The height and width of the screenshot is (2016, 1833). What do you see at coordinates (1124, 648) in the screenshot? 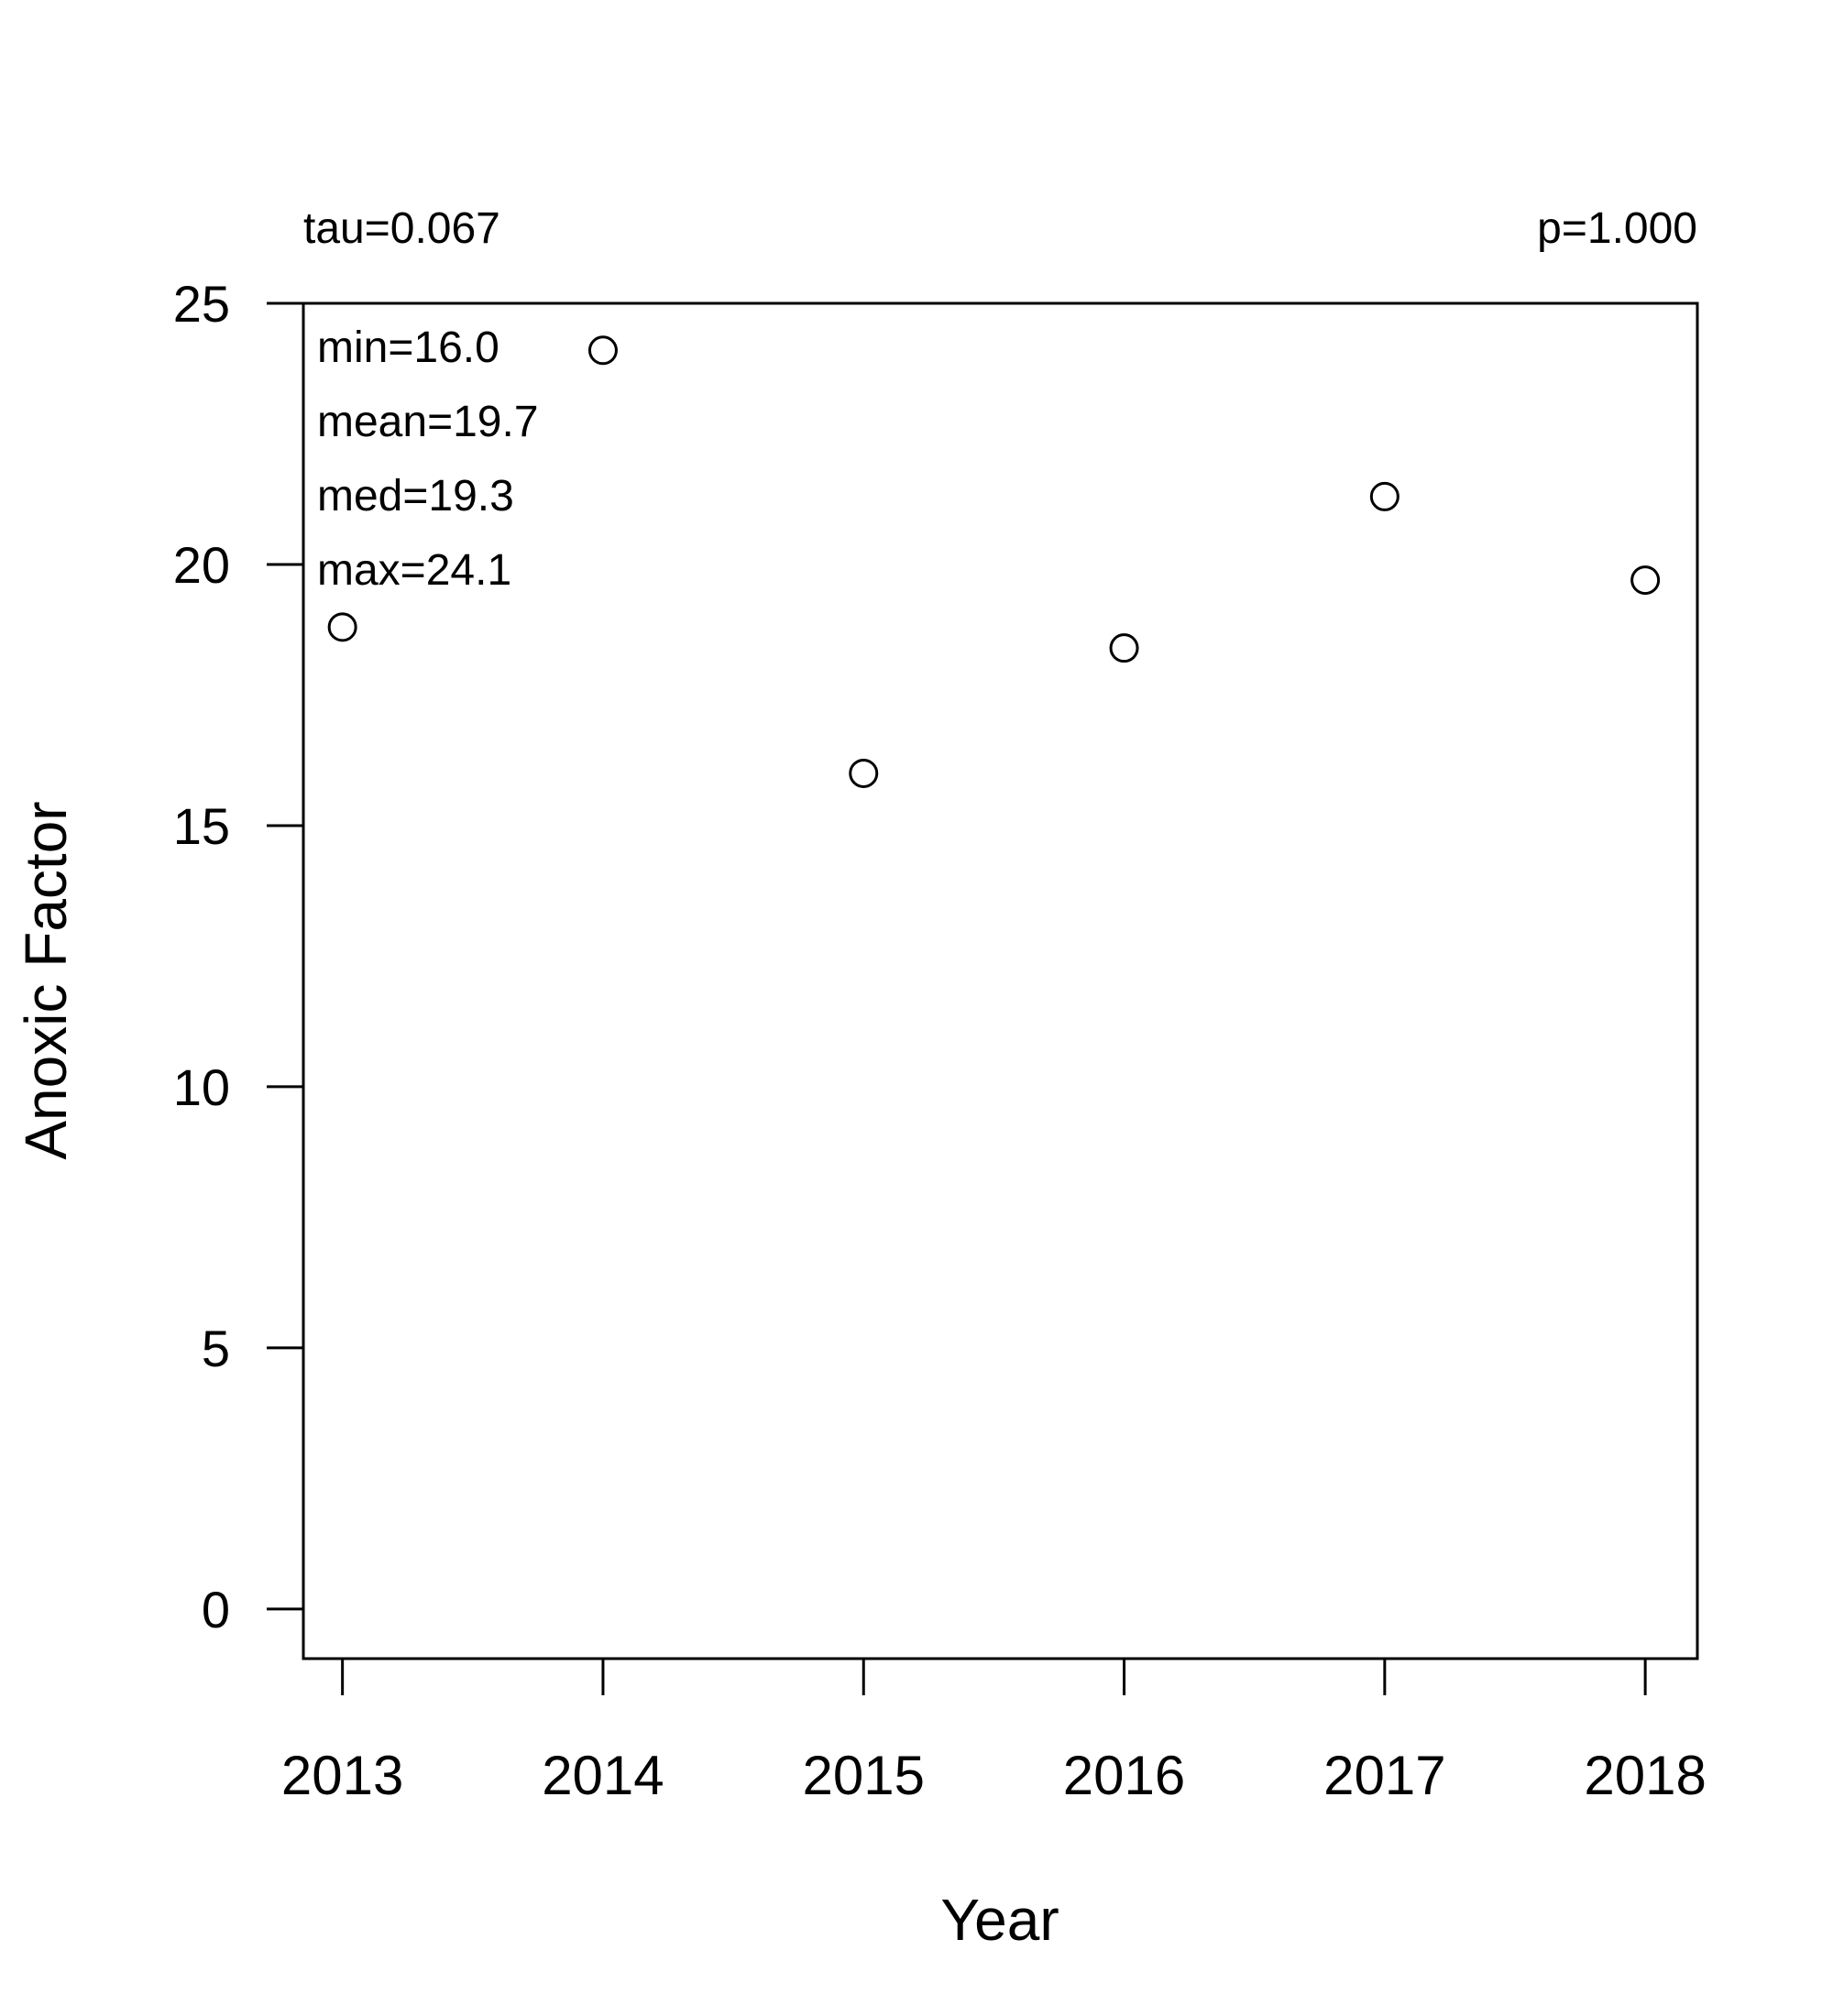
I see `data-point-2016` at bounding box center [1124, 648].